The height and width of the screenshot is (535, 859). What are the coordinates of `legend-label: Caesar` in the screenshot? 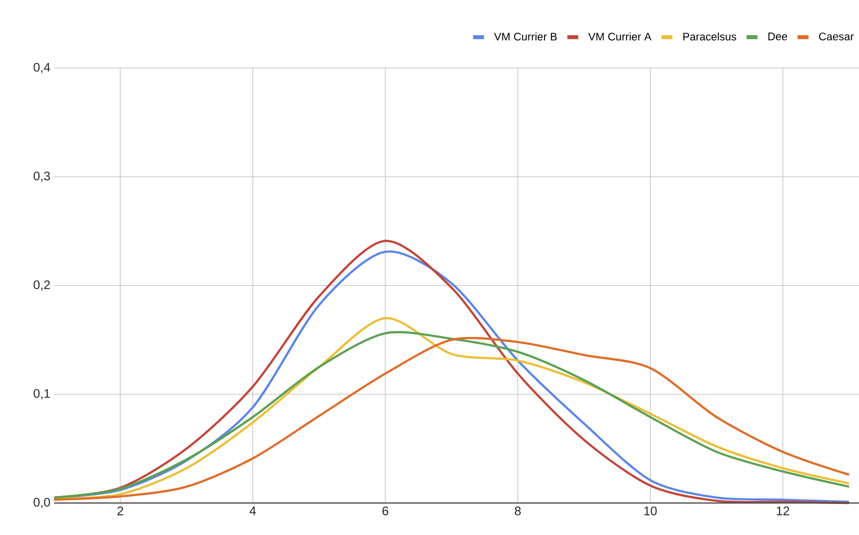 It's located at (836, 36).